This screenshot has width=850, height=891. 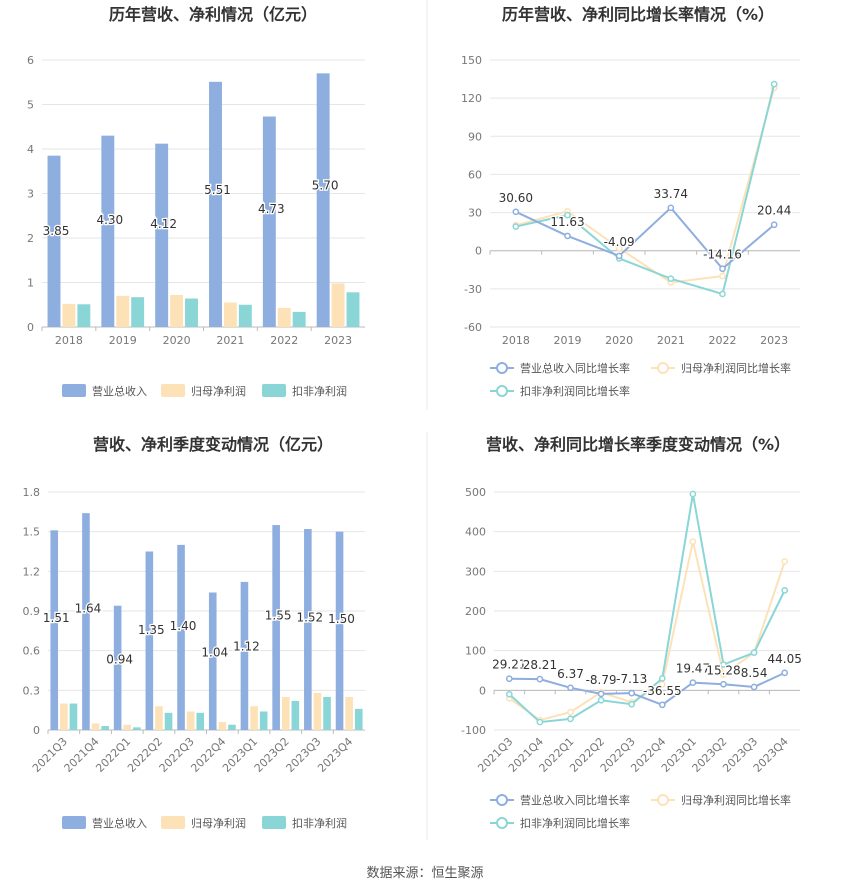 I want to click on annual-bar-xtick-label: 2022, so click(x=284, y=340).